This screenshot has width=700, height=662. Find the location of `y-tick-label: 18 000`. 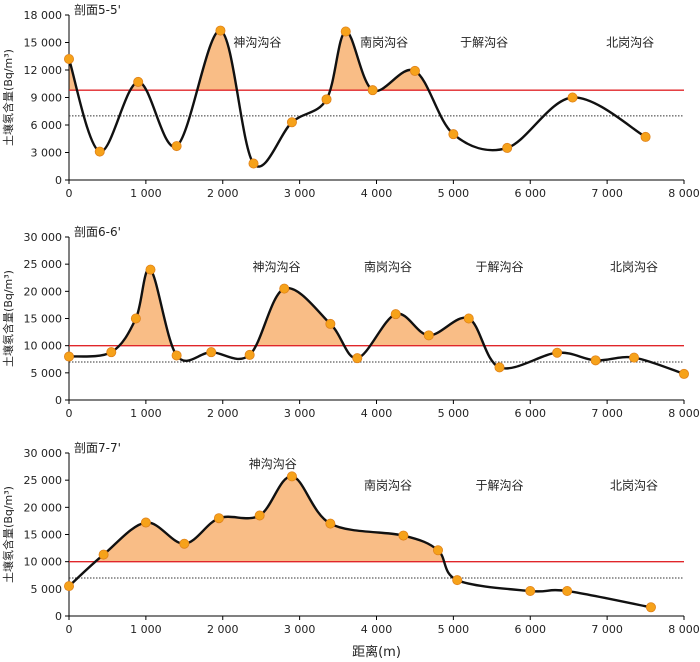

y-tick-label: 18 000 is located at coordinates (43, 15).